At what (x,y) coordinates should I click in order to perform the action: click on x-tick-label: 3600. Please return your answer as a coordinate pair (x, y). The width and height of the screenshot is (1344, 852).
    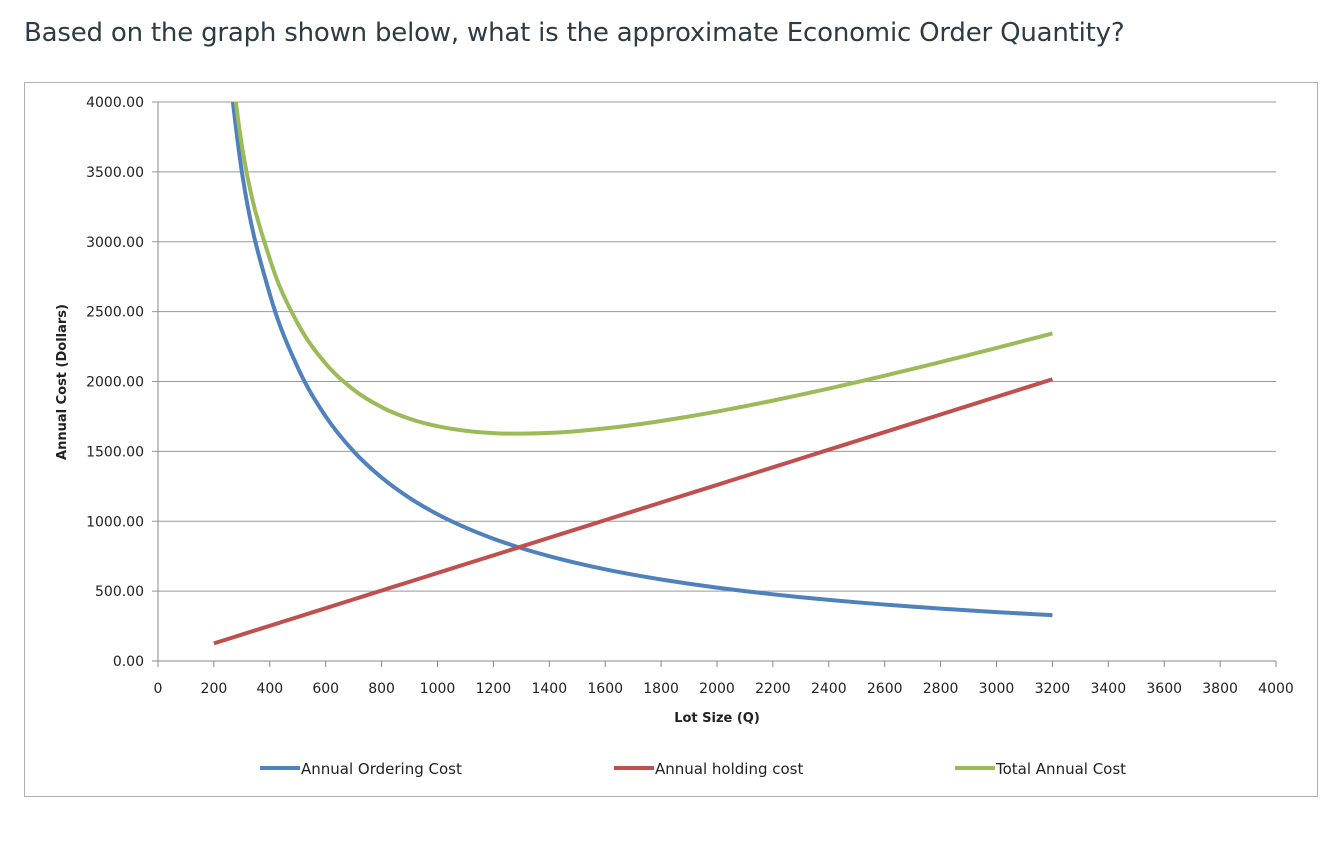
    Looking at the image, I should click on (1164, 689).